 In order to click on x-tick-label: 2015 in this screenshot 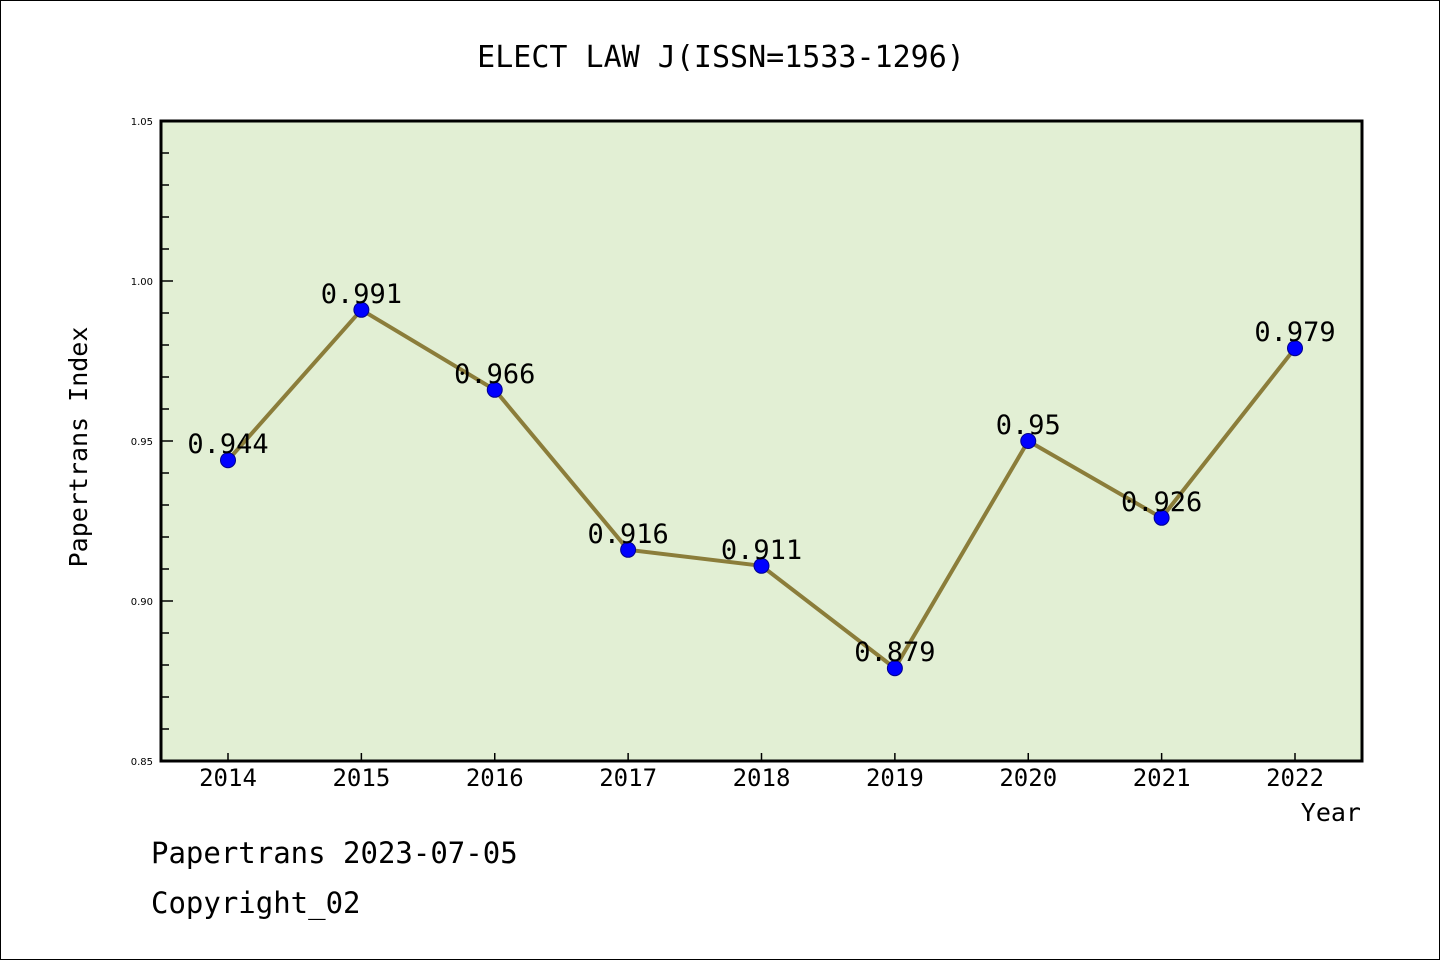, I will do `click(361, 778)`.